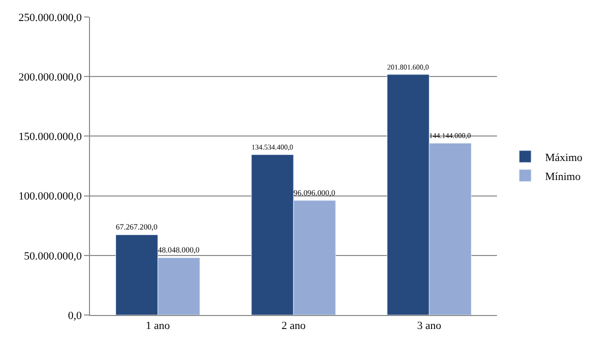 The width and height of the screenshot is (600, 350). I want to click on data-label: 96.096.000,0, so click(315, 193).